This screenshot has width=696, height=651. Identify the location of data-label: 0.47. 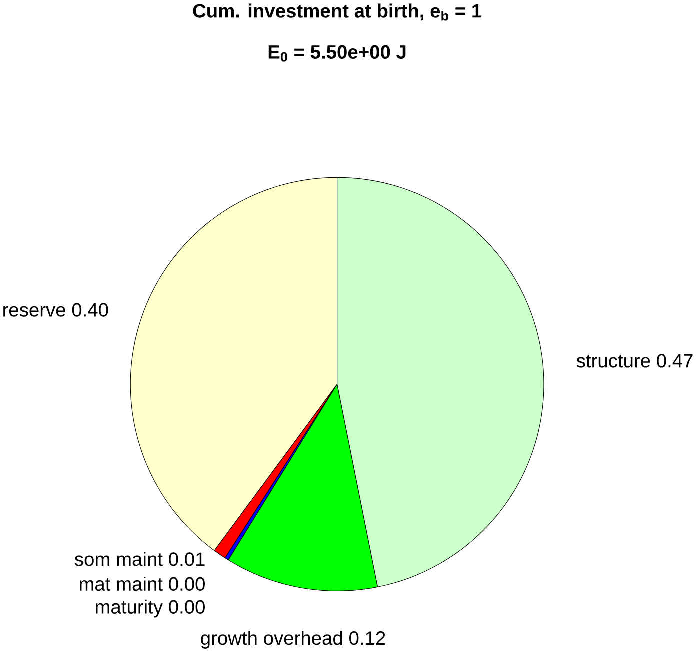
(675, 361).